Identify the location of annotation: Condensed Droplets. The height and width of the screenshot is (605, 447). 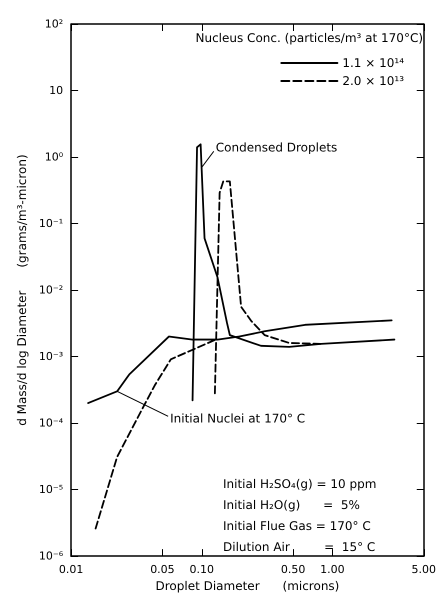
(277, 147).